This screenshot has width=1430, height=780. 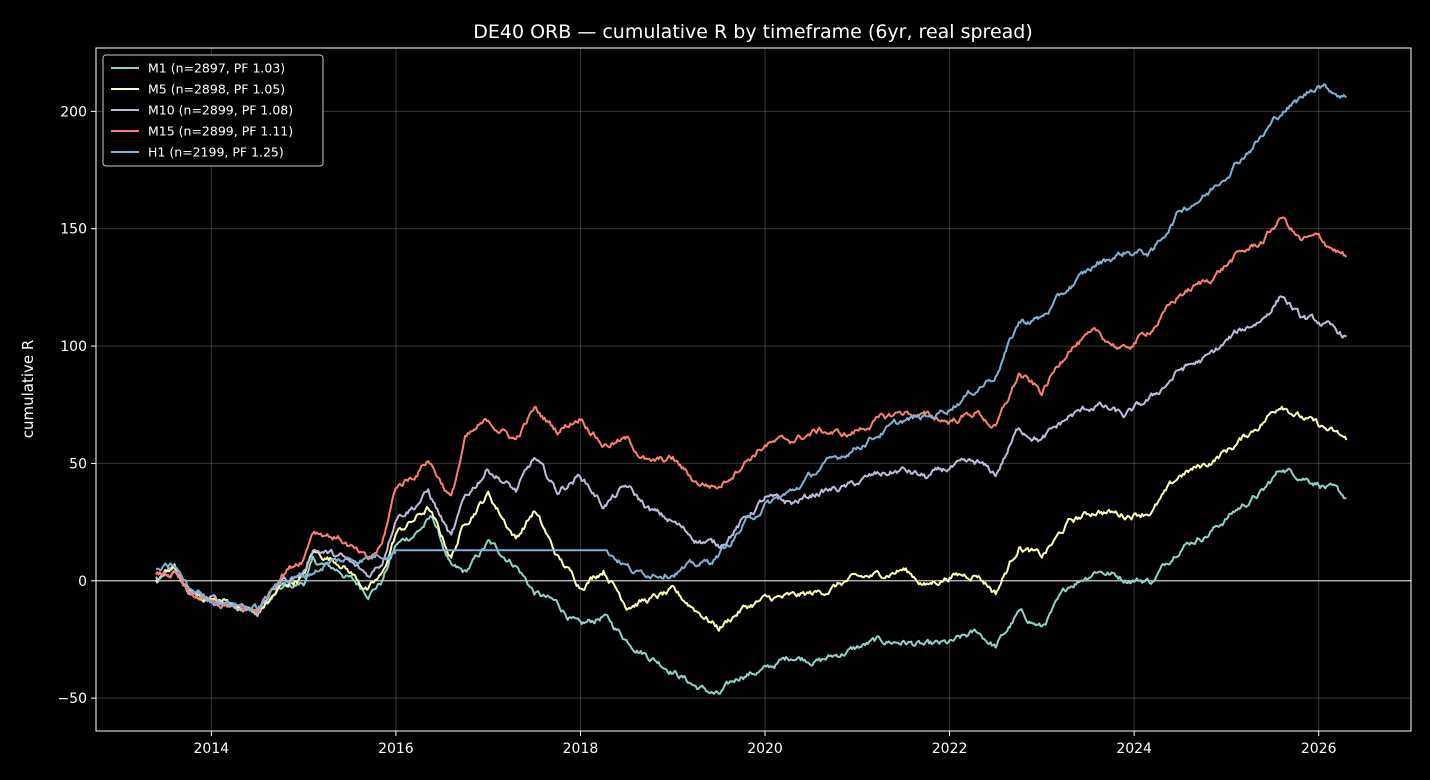 I want to click on y-tick-label: 150, so click(x=73, y=230).